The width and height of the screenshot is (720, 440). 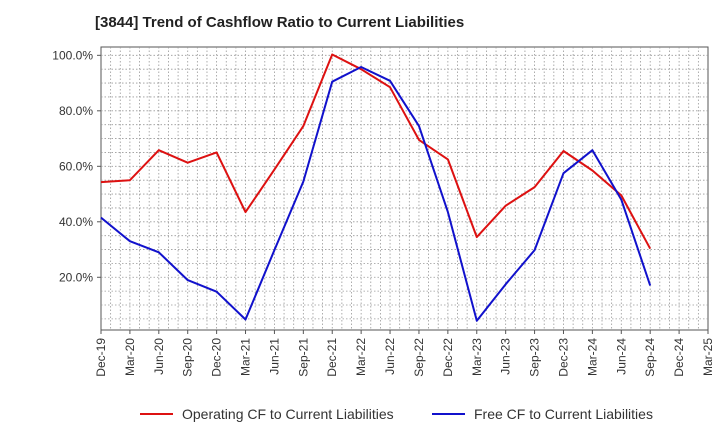 What do you see at coordinates (535, 357) in the screenshot?
I see `x-tick-label: Sep-23` at bounding box center [535, 357].